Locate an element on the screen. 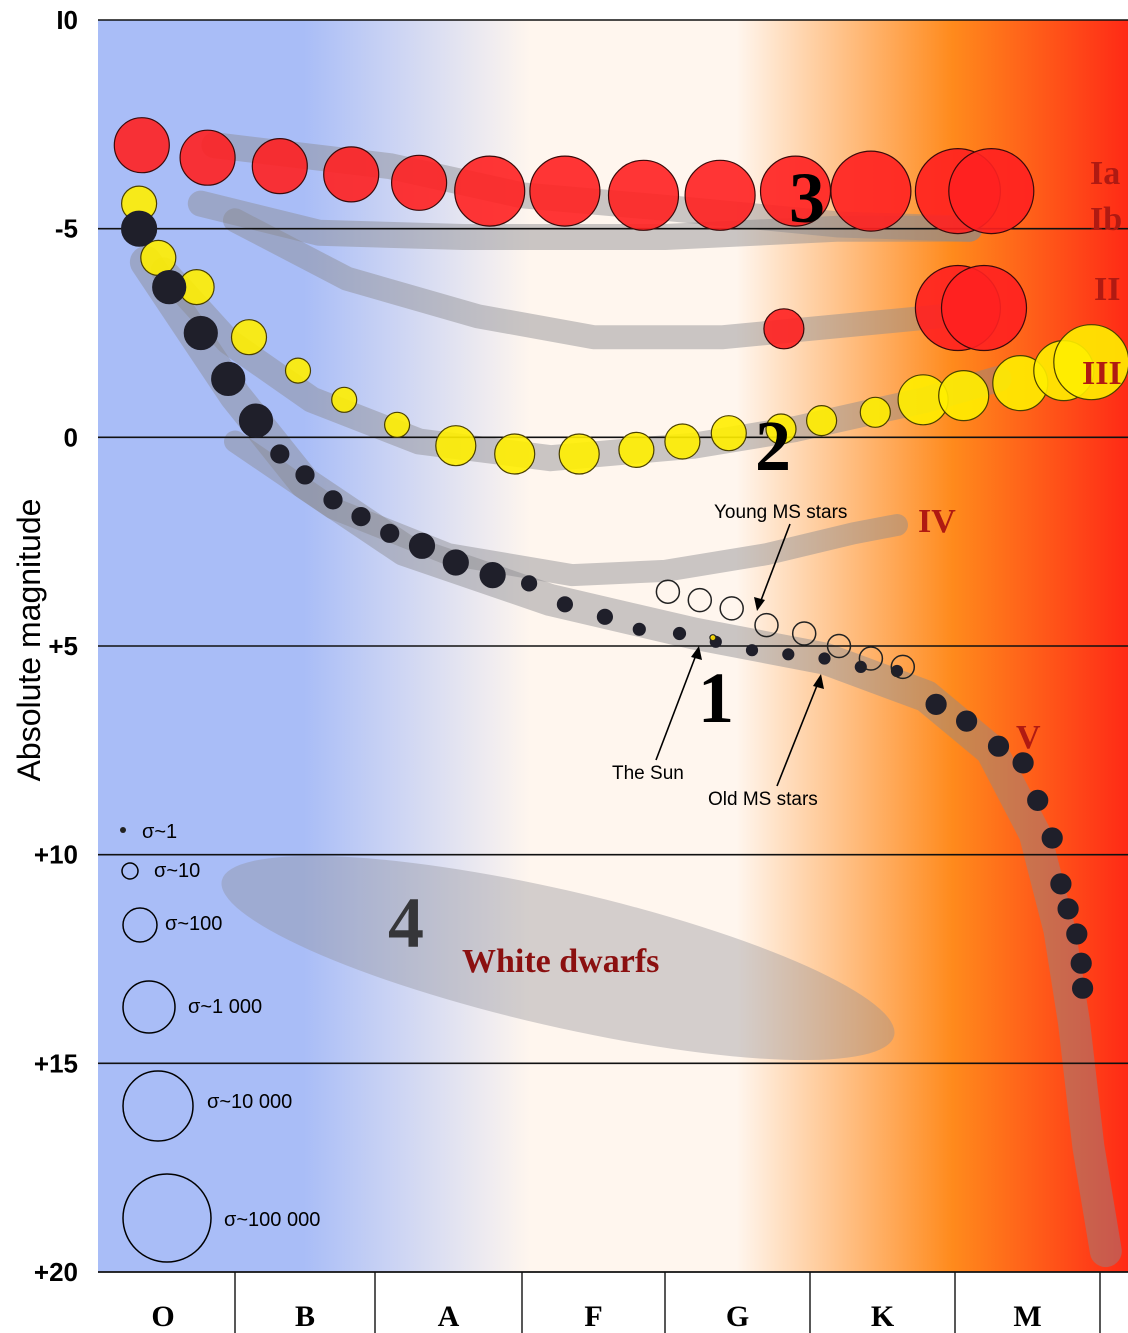 The image size is (1128, 1333). legend-label-100000: σ~100 000 is located at coordinates (272, 1220).